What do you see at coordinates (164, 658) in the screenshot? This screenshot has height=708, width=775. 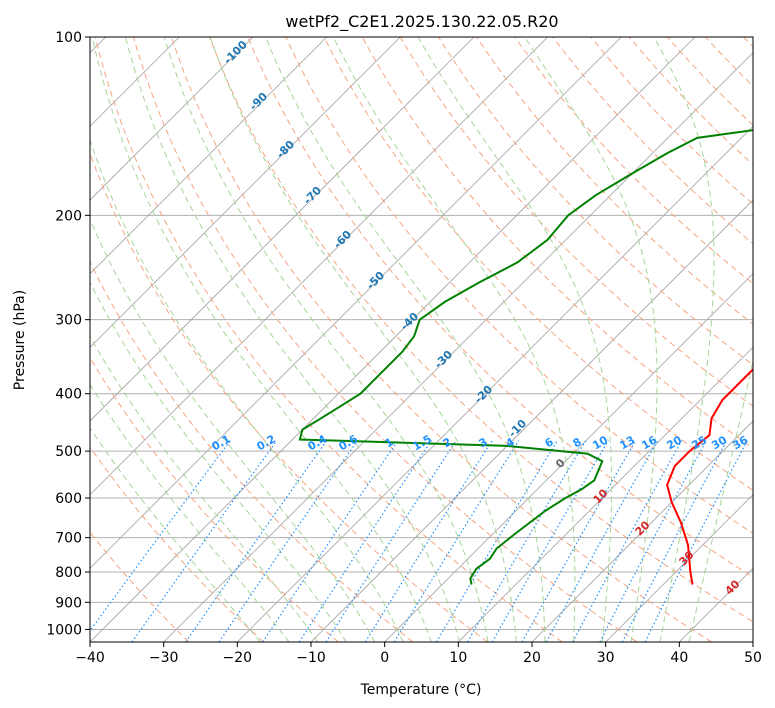 I see `x-tick-label: −30` at bounding box center [164, 658].